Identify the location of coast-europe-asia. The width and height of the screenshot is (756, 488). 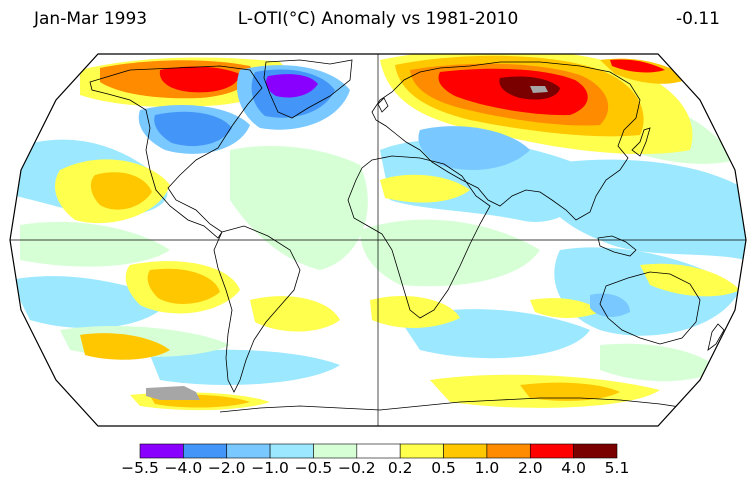
(506, 141).